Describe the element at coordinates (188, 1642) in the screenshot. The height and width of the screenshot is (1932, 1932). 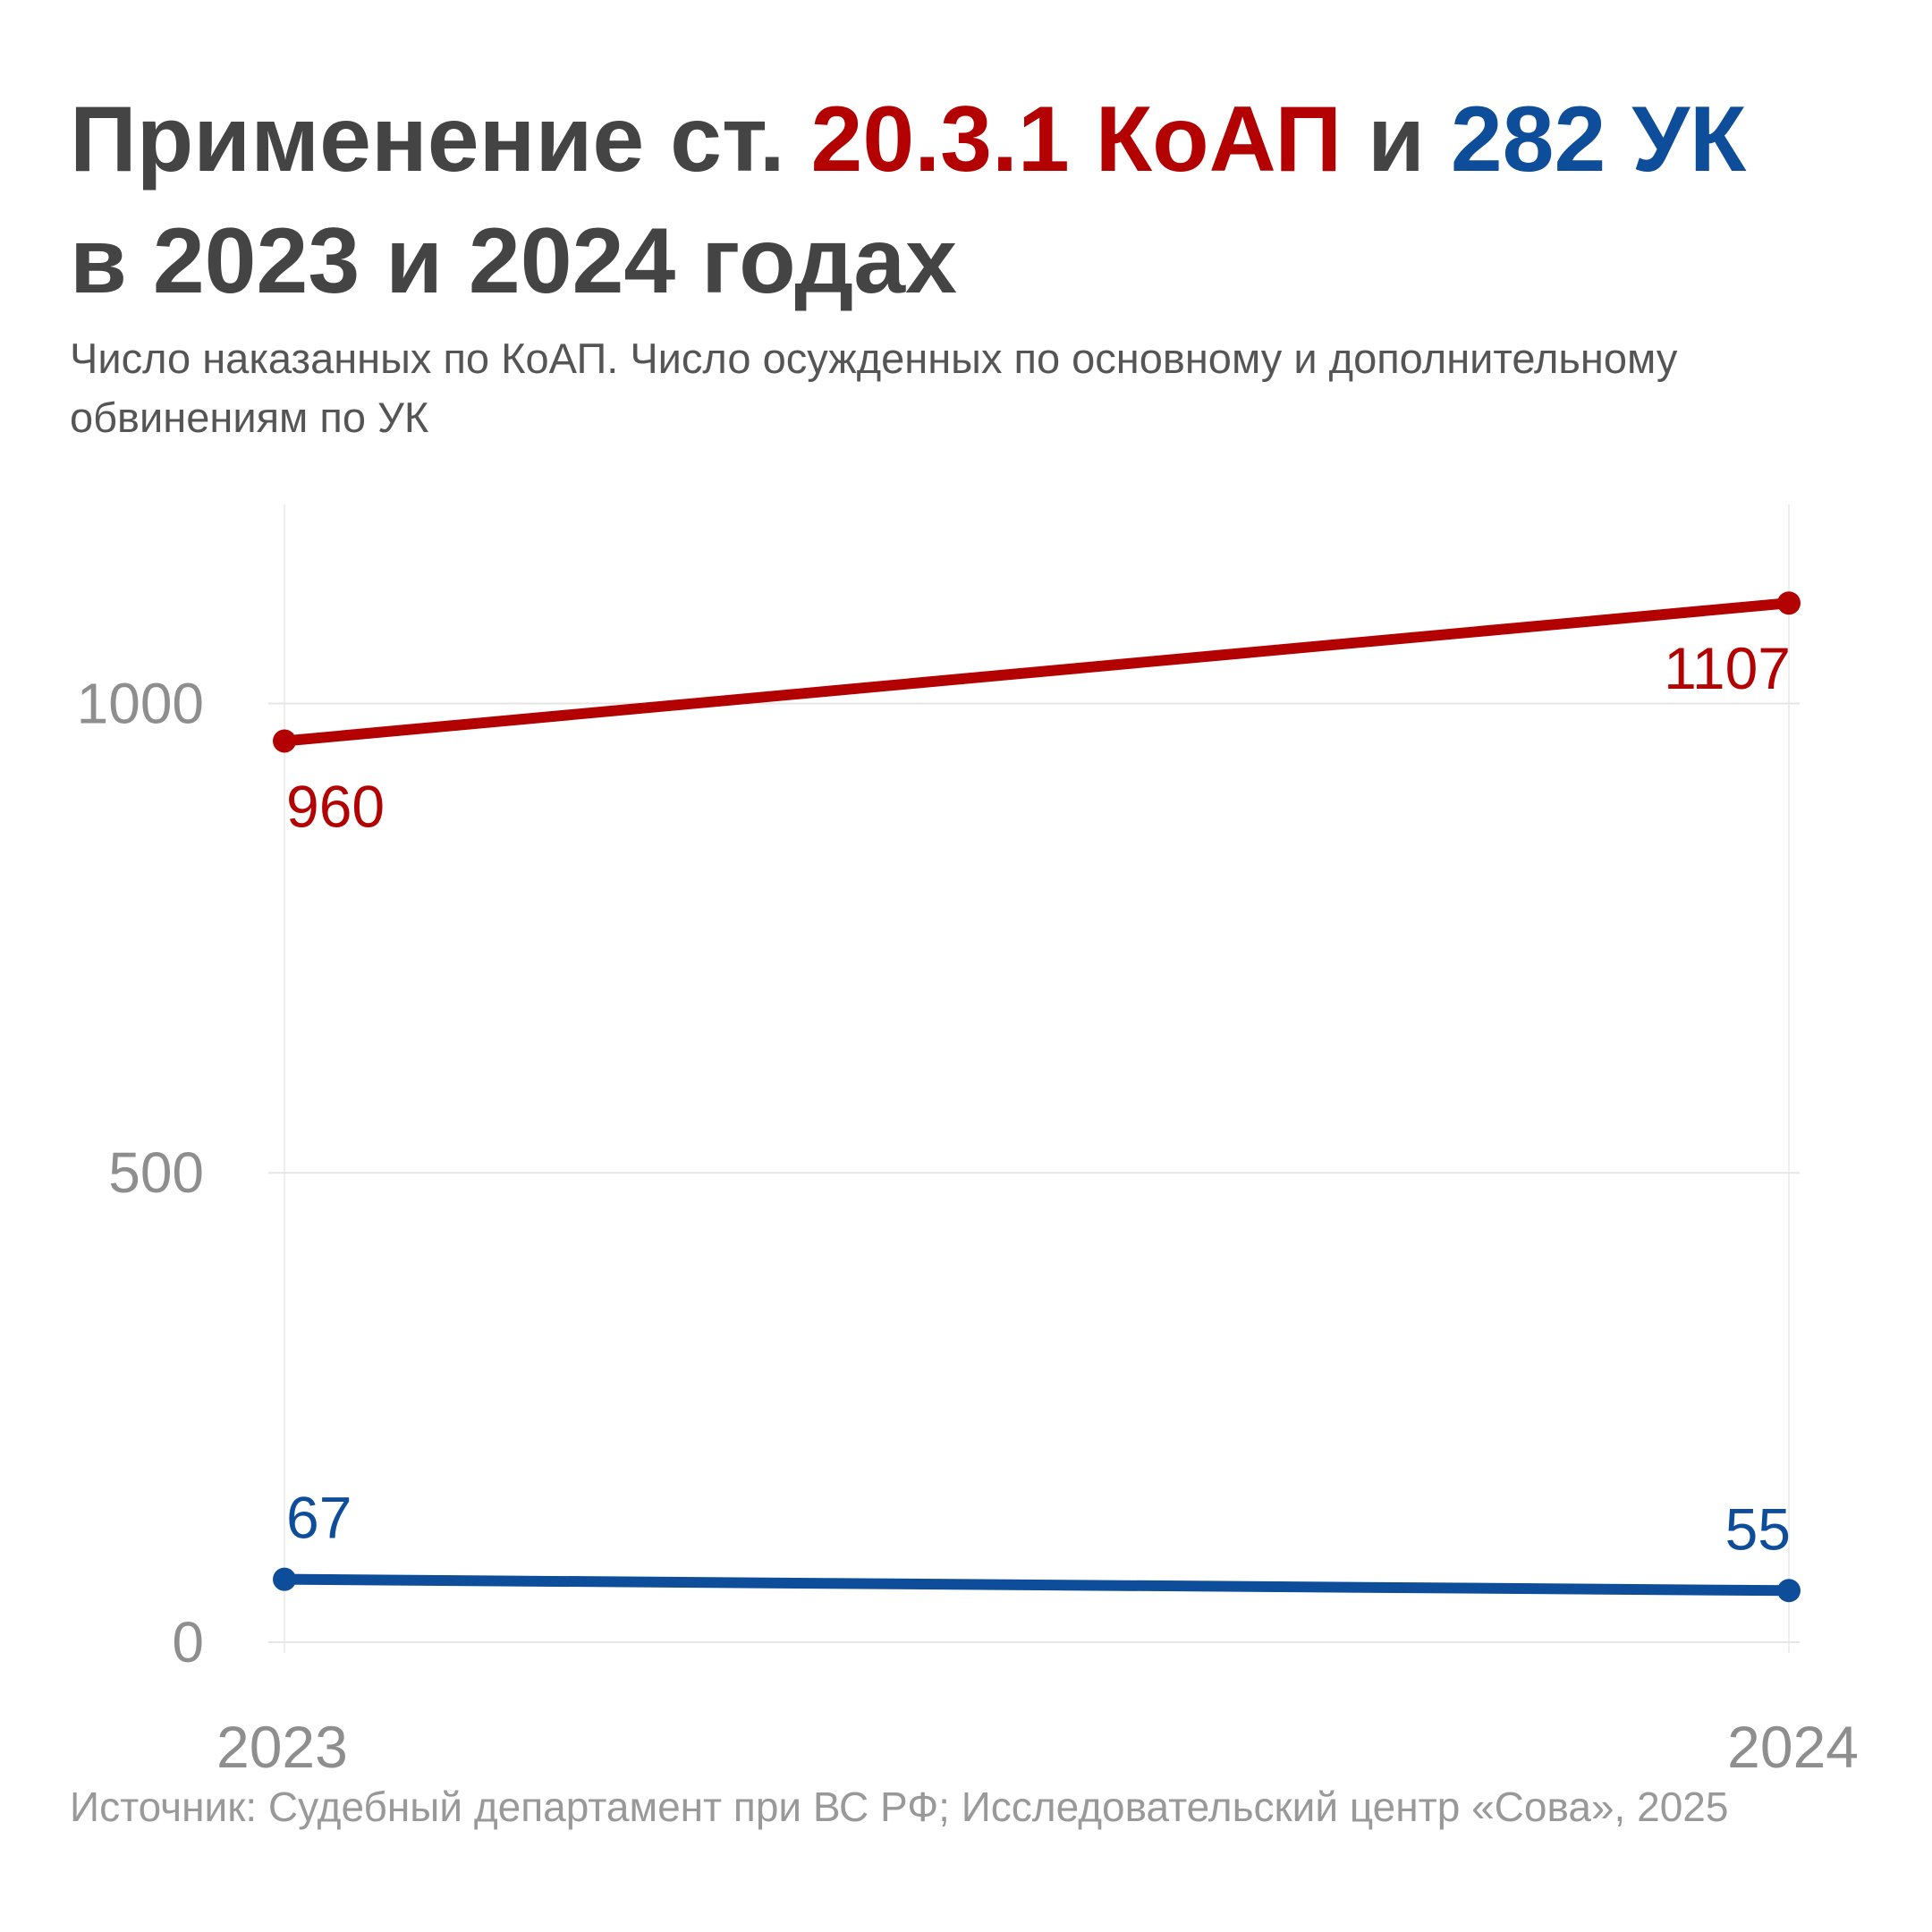
I see `y-tick-label: 0` at that location.